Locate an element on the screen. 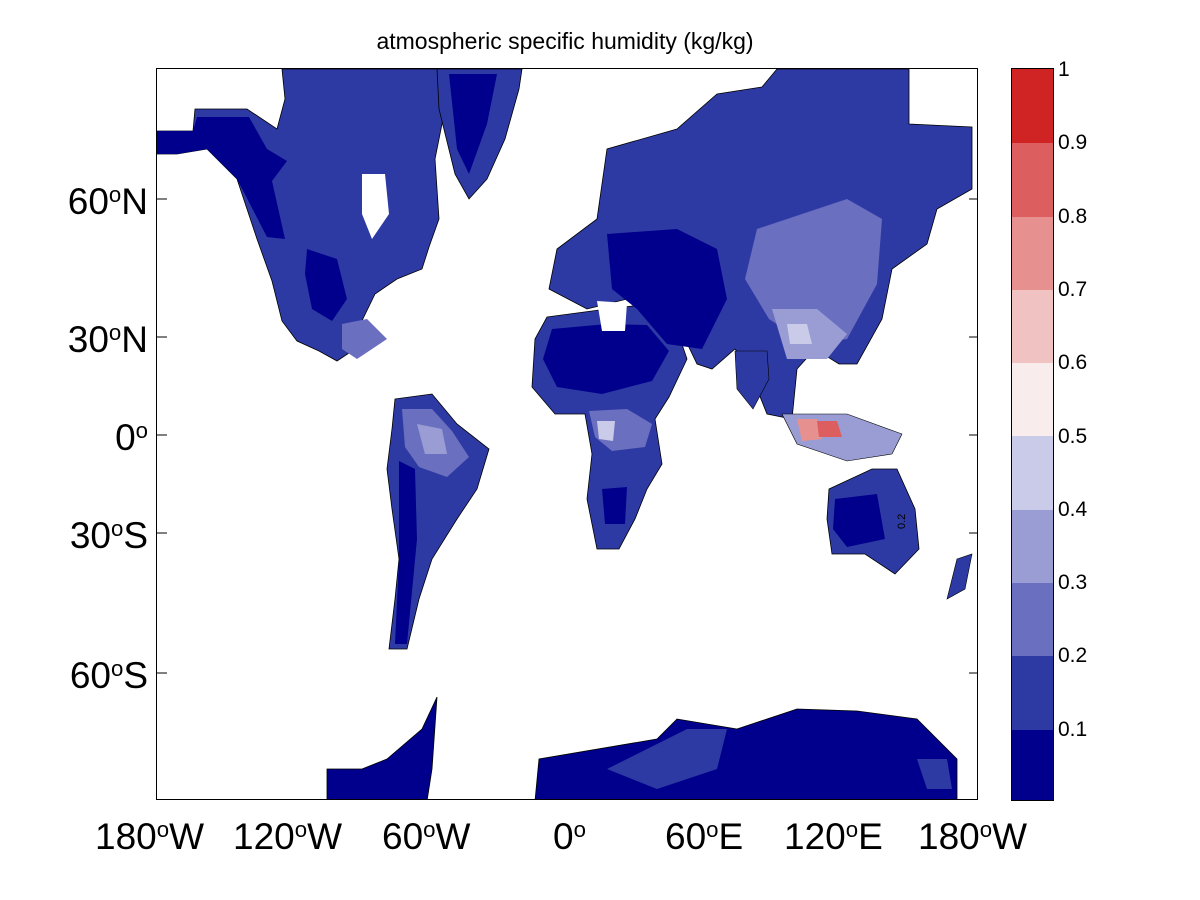 Image resolution: width=1200 pixels, height=900 pixels. landmass-antarctic-peninsula is located at coordinates (382, 747).